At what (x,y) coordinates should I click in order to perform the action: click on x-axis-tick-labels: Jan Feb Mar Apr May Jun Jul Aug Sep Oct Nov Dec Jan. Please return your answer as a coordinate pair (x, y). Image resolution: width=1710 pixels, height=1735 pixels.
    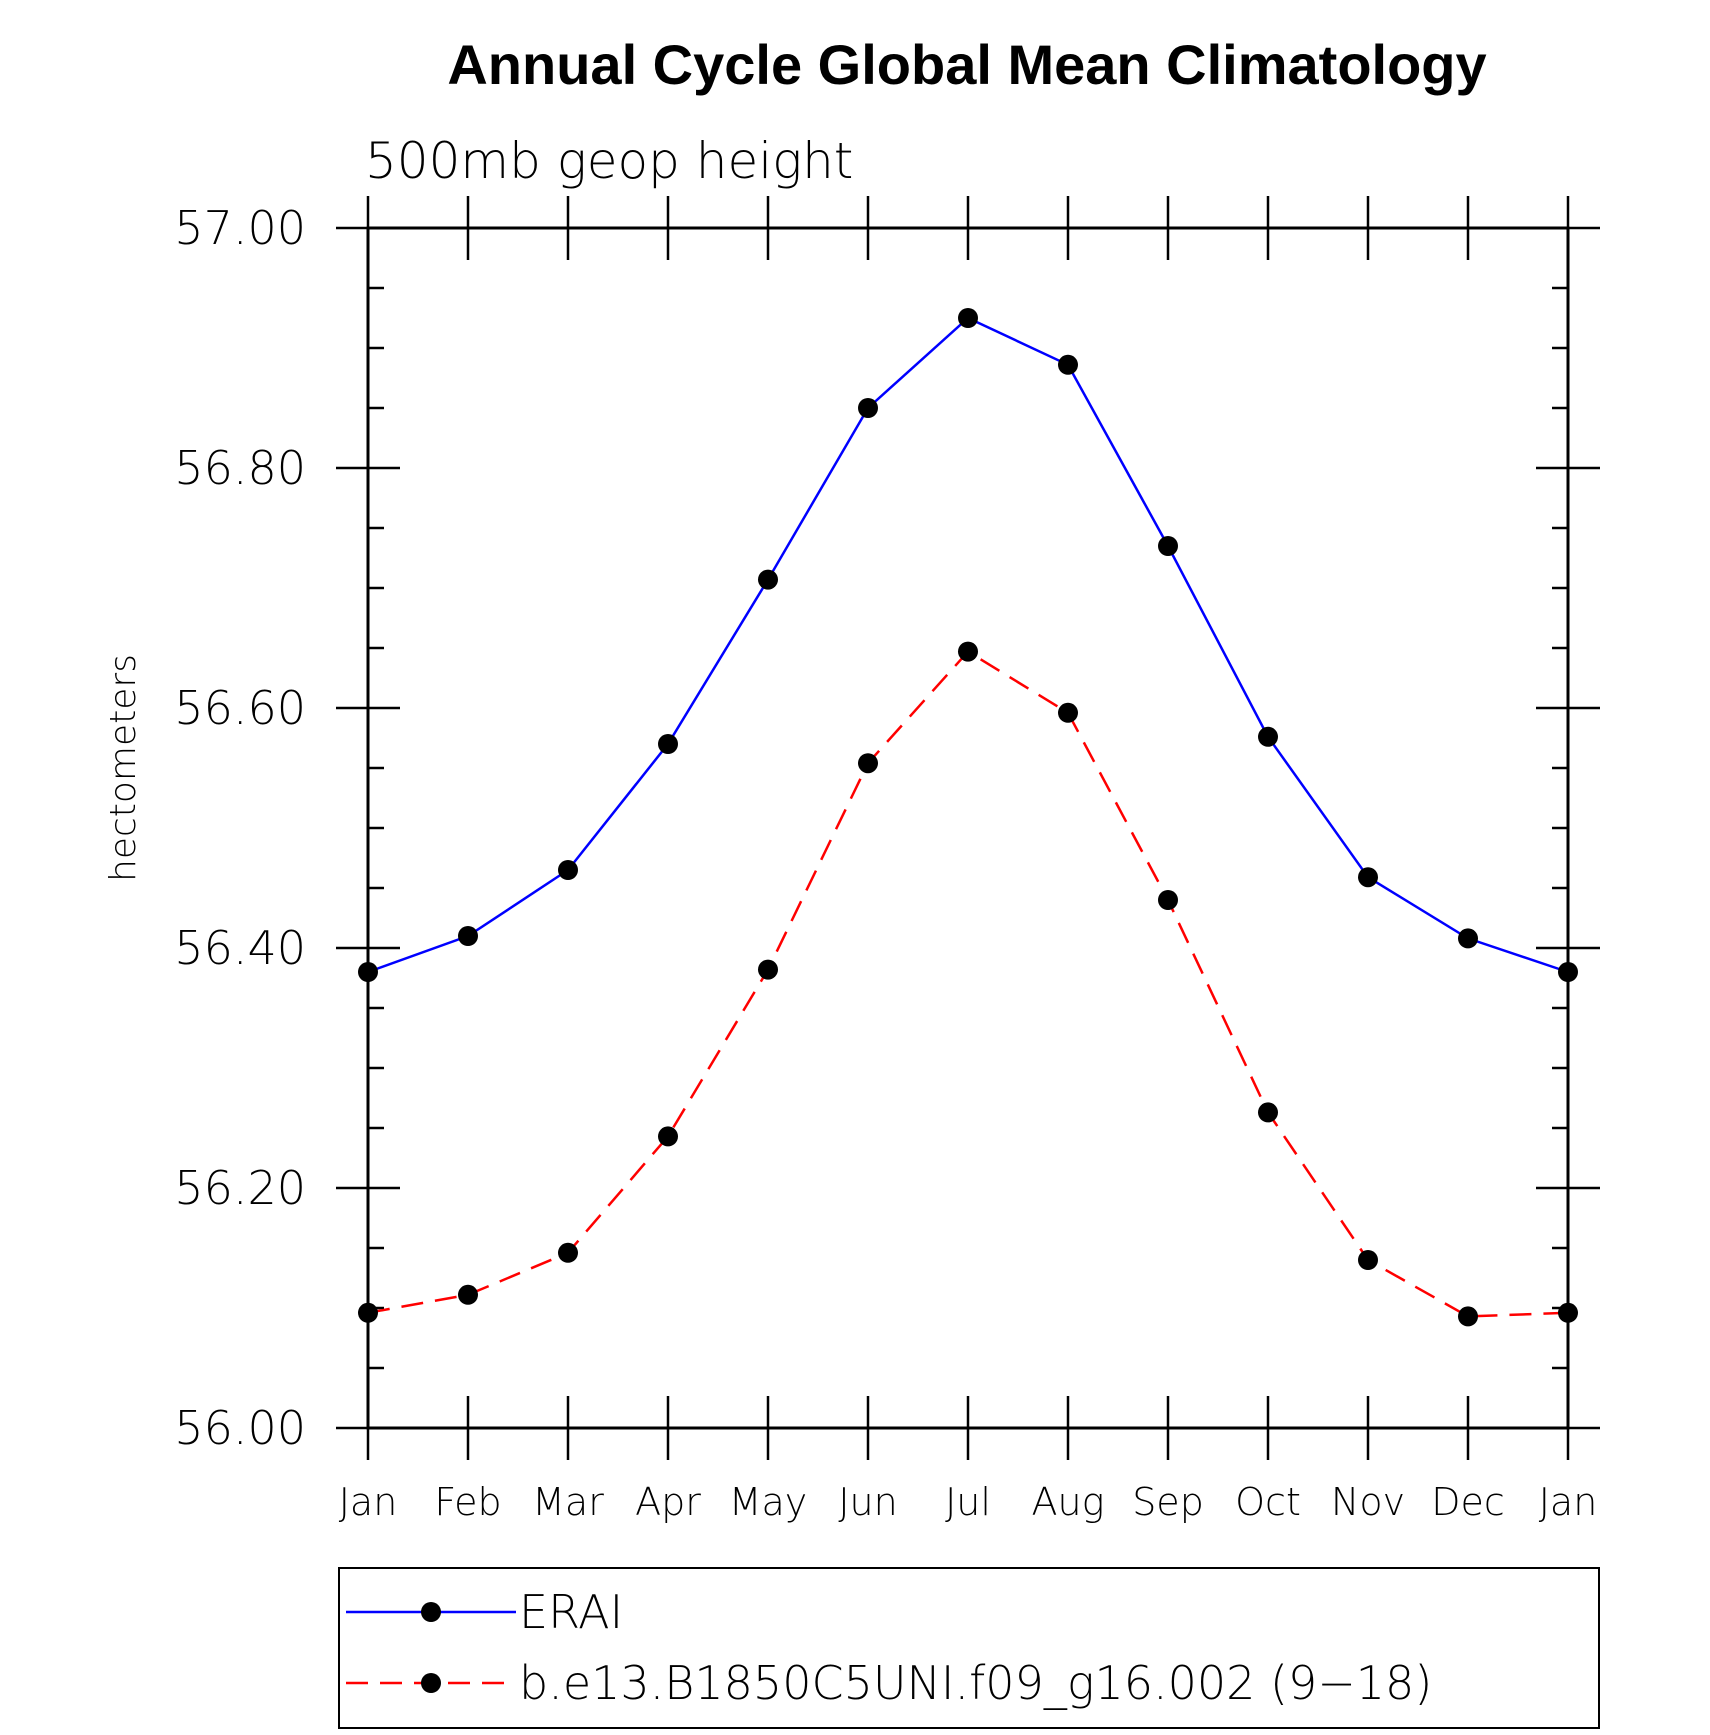
    Looking at the image, I should click on (968, 1502).